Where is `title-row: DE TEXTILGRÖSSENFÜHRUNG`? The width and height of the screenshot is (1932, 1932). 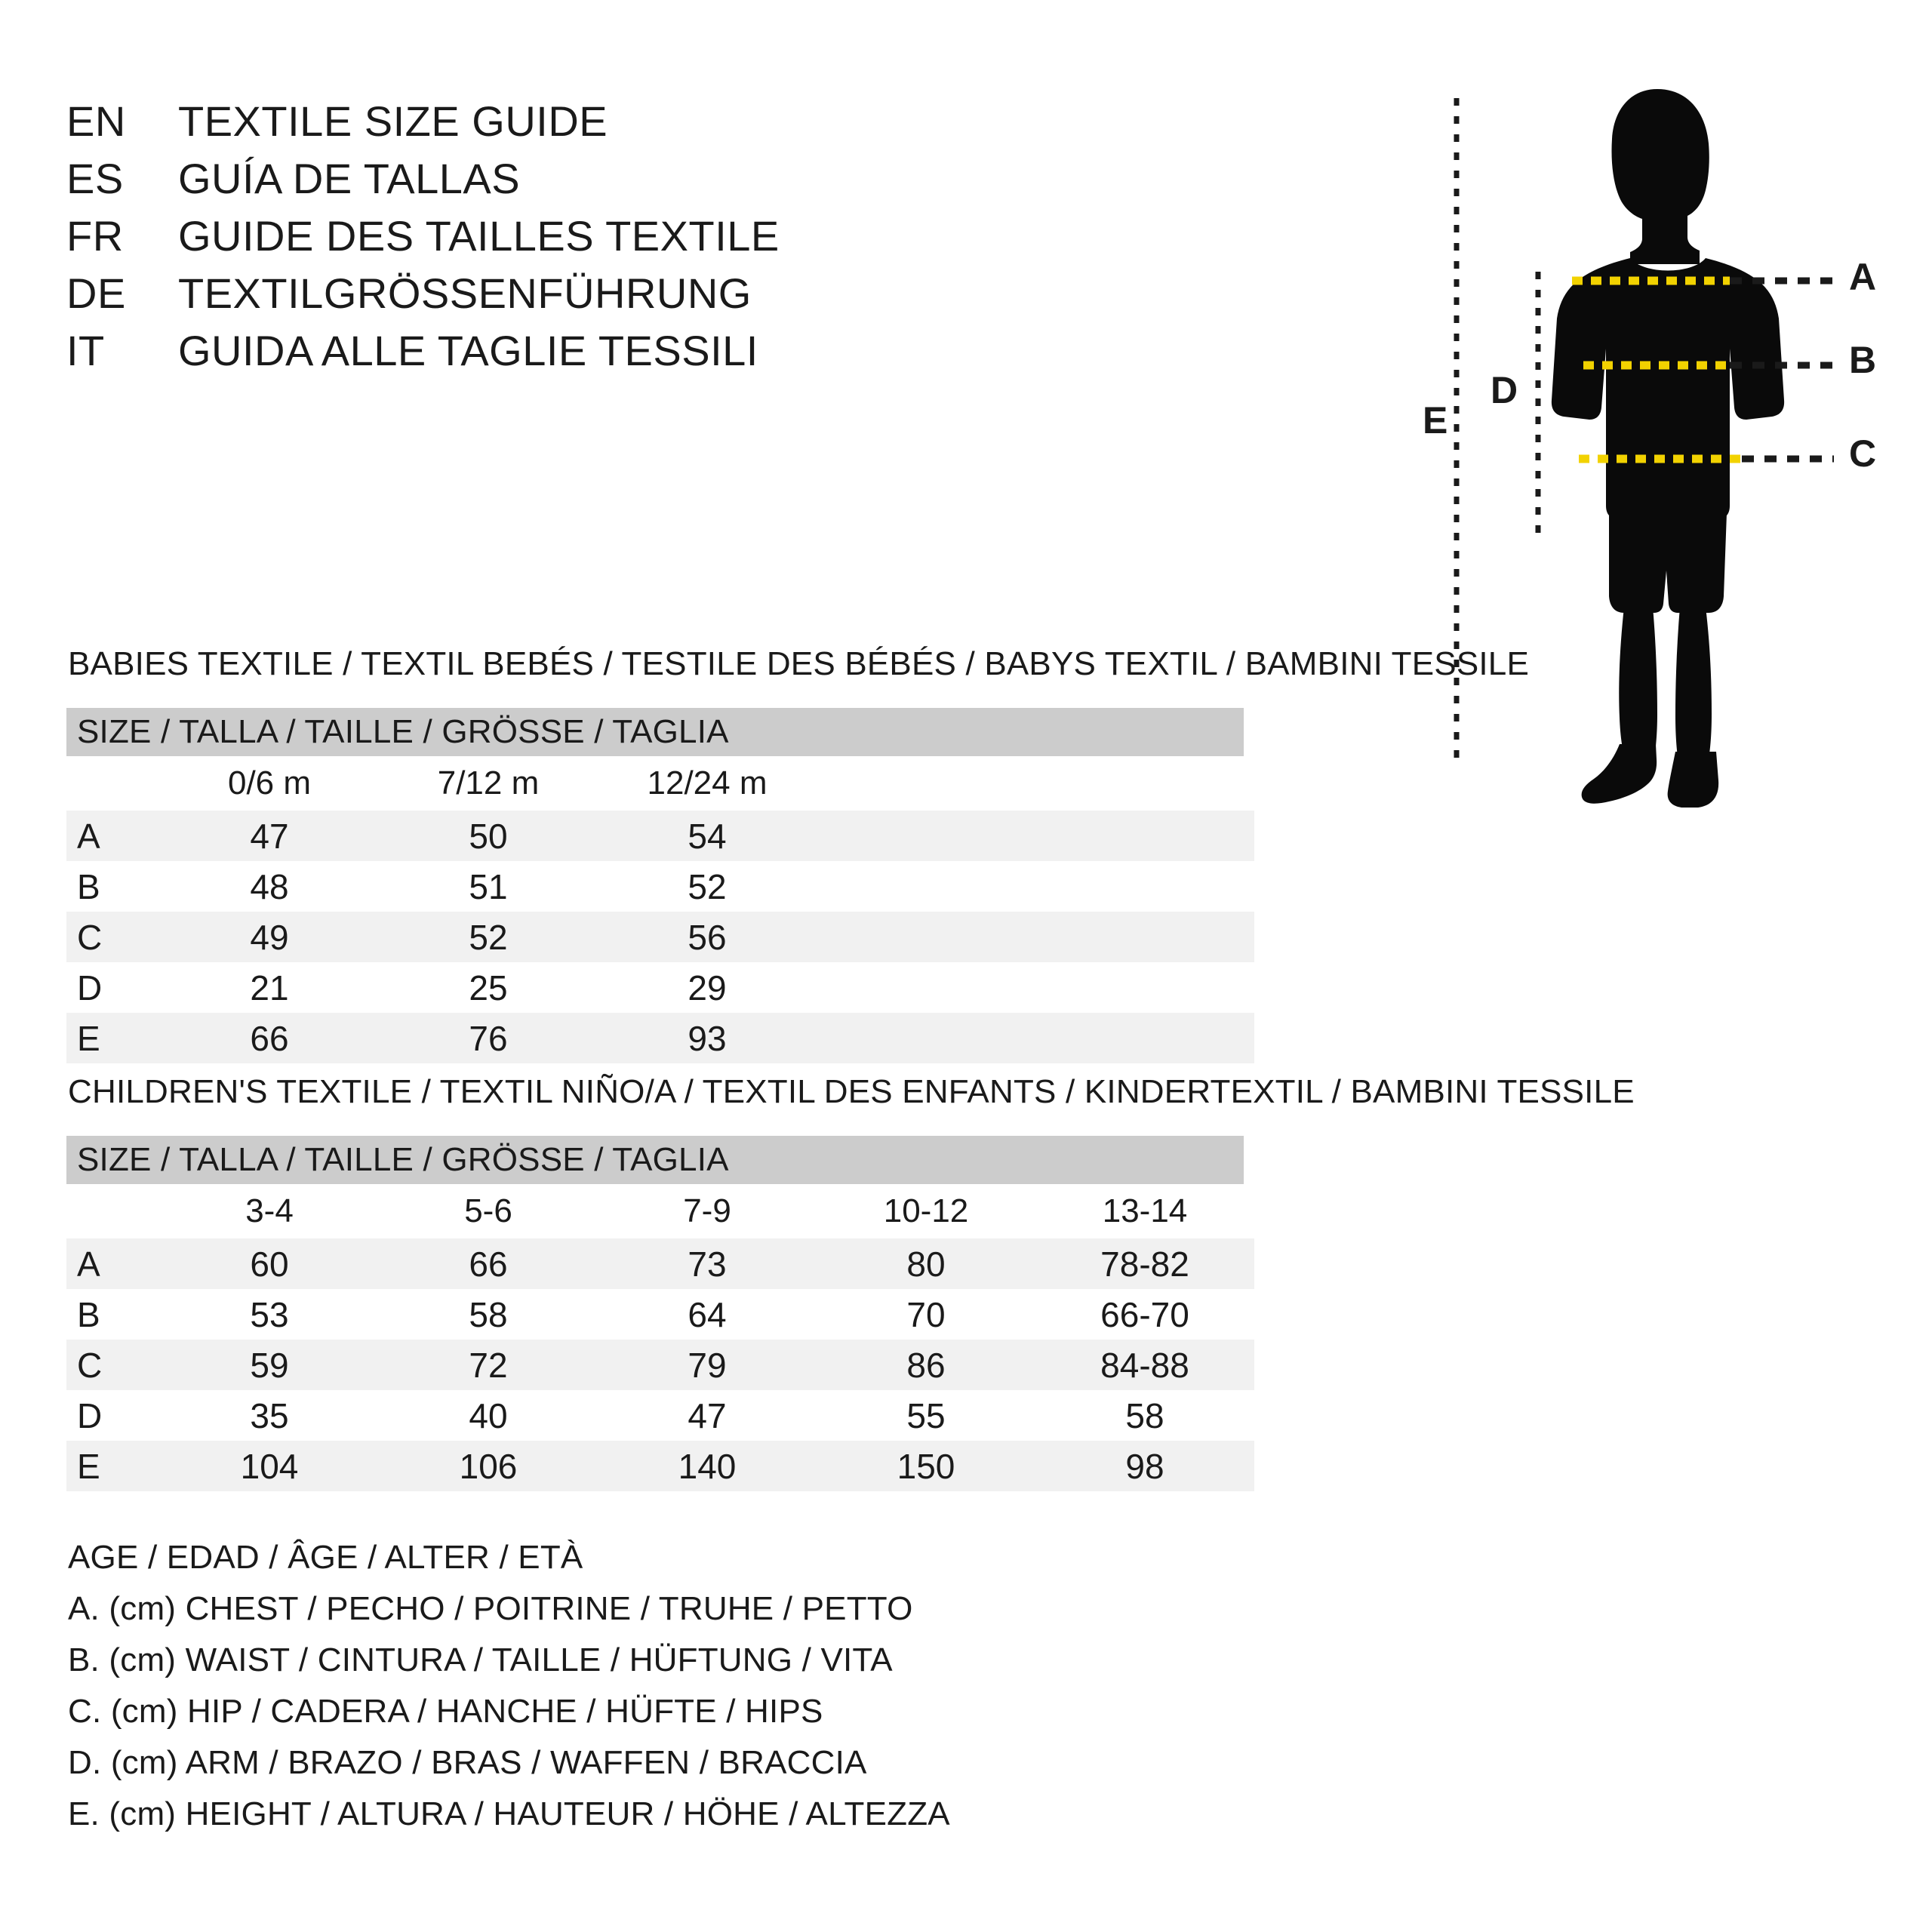 title-row: DE TEXTILGRÖSSENFÜHRUNG is located at coordinates (519, 297).